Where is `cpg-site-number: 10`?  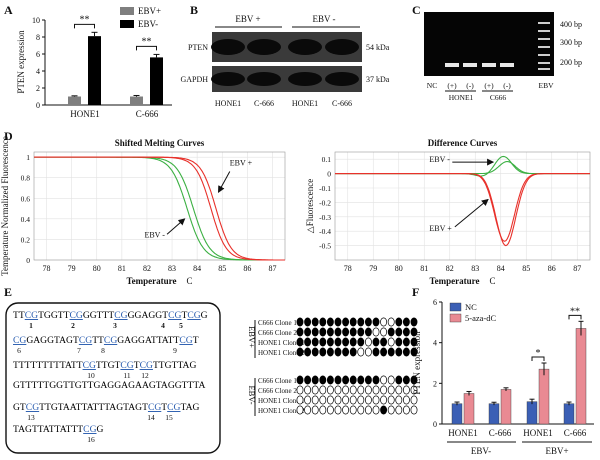 cpg-site-number: 10 is located at coordinates (91, 375).